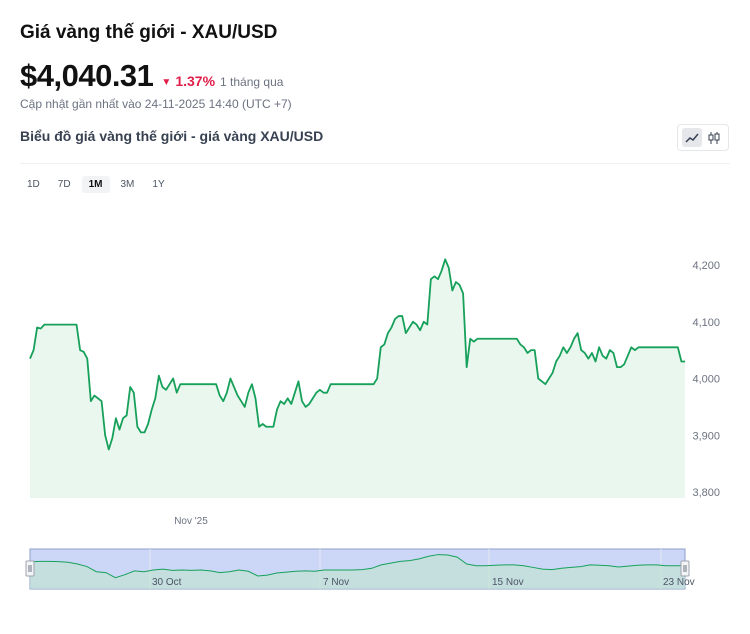 This screenshot has width=750, height=634. What do you see at coordinates (167, 582) in the screenshot?
I see `navigator-label: 30 Oct` at bounding box center [167, 582].